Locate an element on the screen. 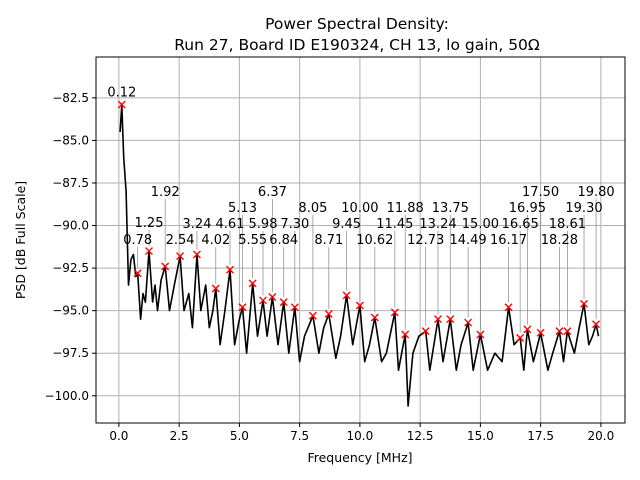 This screenshot has height=480, width=640. peak-label: 7.30 is located at coordinates (294, 224).